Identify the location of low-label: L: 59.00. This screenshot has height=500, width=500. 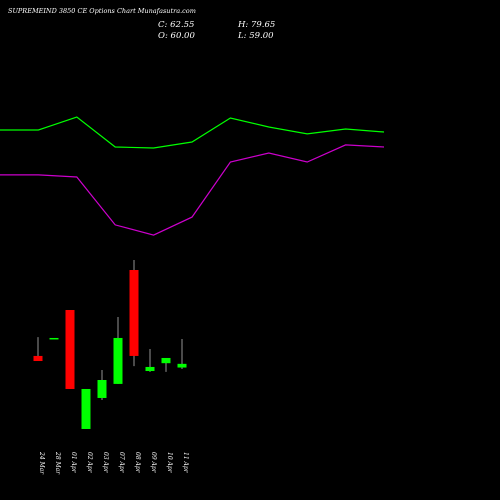
(255, 36).